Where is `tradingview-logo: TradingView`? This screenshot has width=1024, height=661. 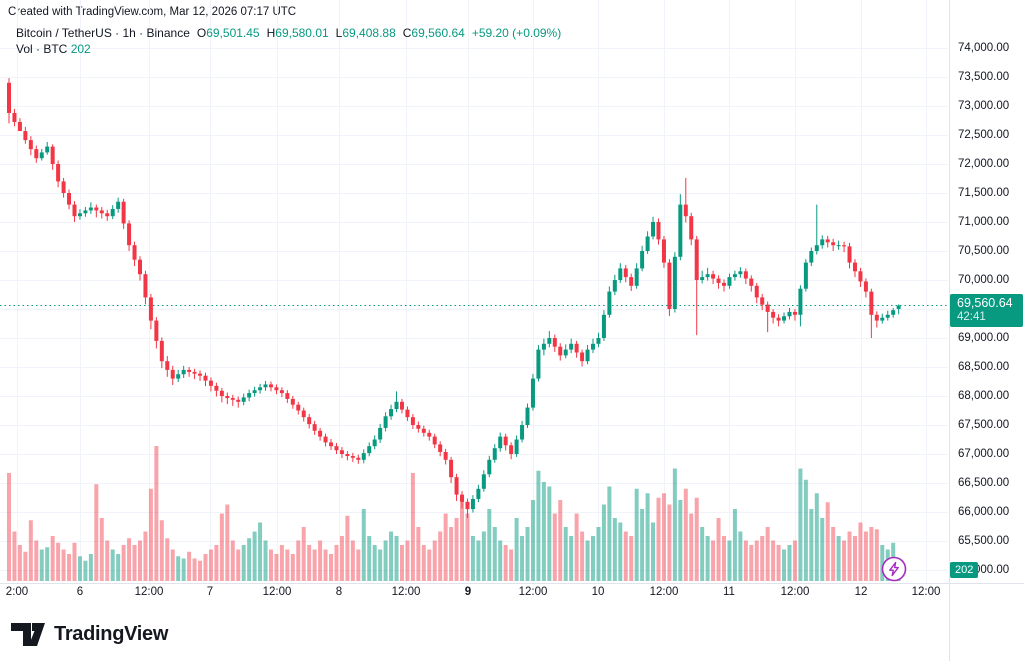 tradingview-logo: TradingView is located at coordinates (89, 634).